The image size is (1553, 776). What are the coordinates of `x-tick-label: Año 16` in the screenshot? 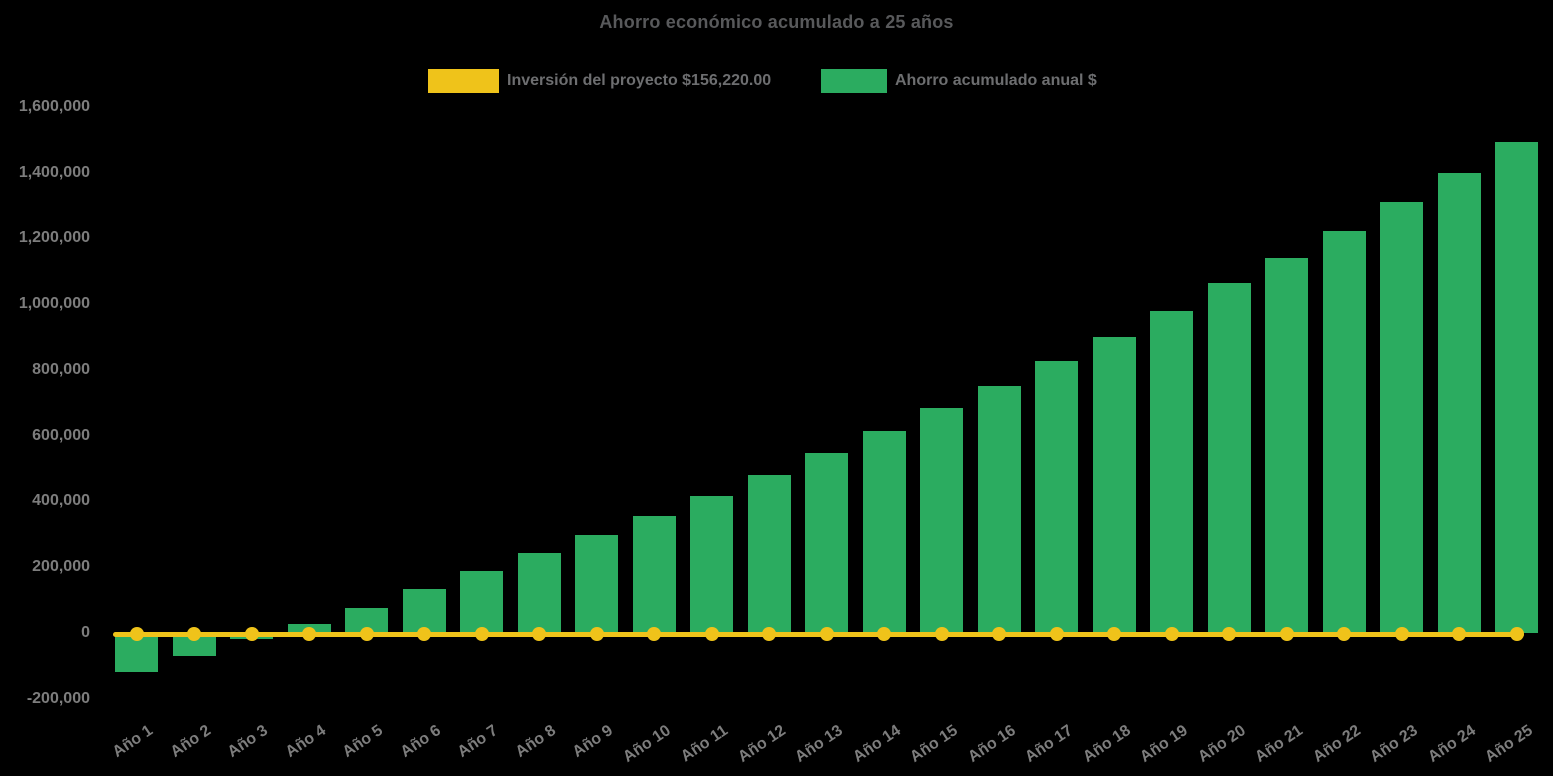 It's located at (991, 744).